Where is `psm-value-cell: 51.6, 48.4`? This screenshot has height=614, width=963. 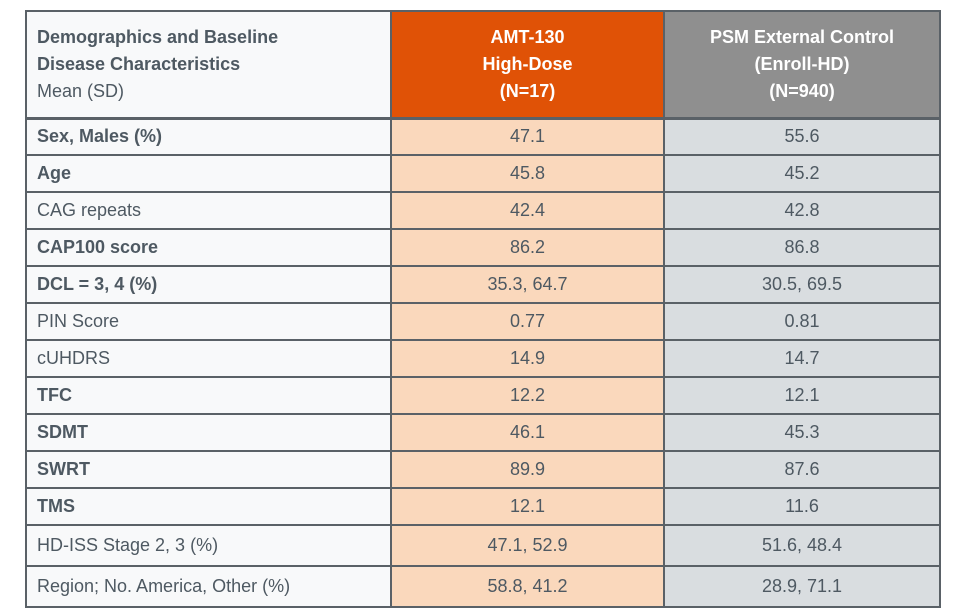
psm-value-cell: 51.6, 48.4 is located at coordinates (802, 545).